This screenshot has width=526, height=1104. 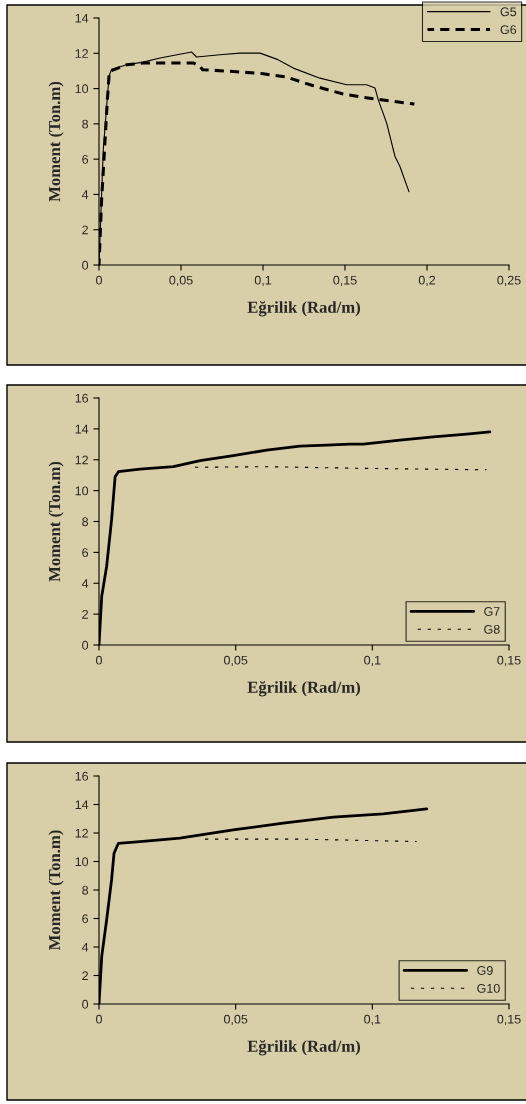 I want to click on legend-label: G6, so click(x=508, y=30).